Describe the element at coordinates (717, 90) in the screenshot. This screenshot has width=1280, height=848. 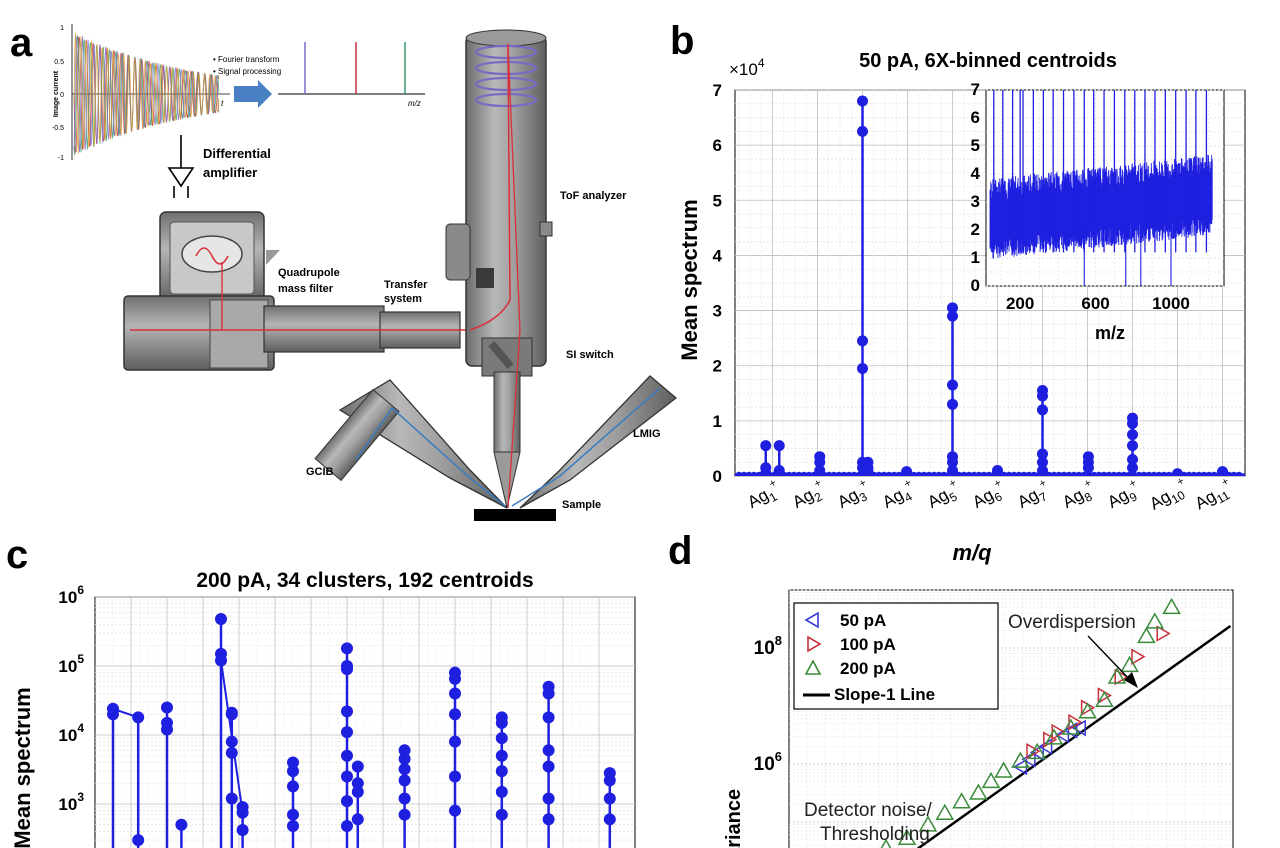
I see `b-ytick-7: 7` at that location.